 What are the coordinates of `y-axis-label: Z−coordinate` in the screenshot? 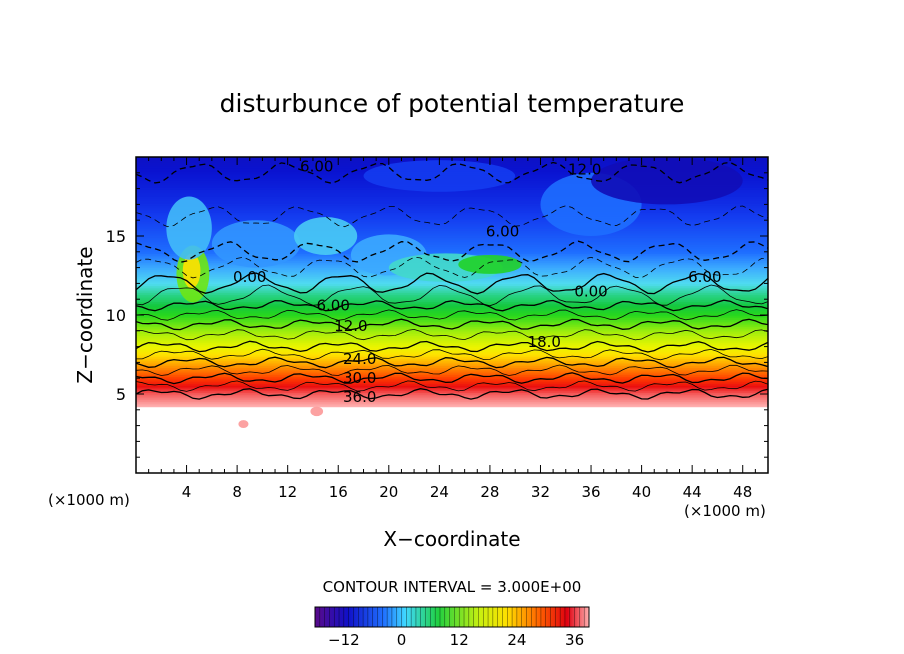 It's located at (85, 314).